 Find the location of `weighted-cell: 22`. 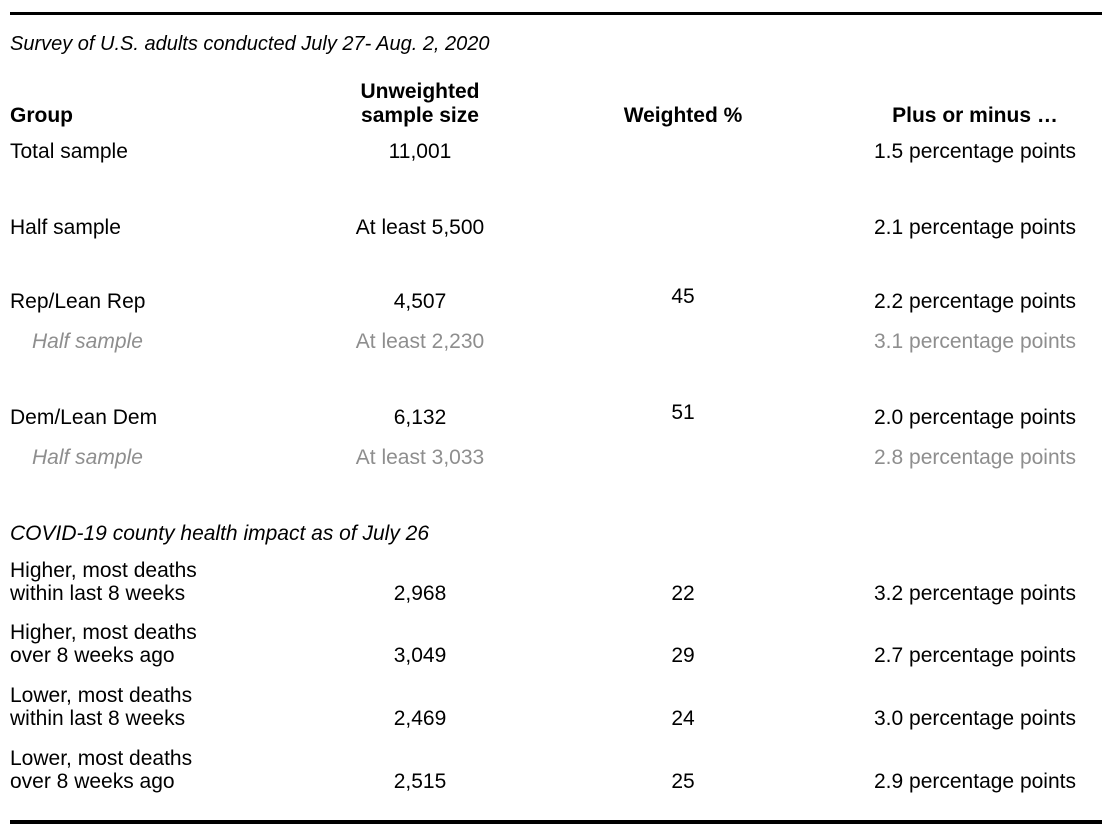

weighted-cell: 22 is located at coordinates (683, 593).